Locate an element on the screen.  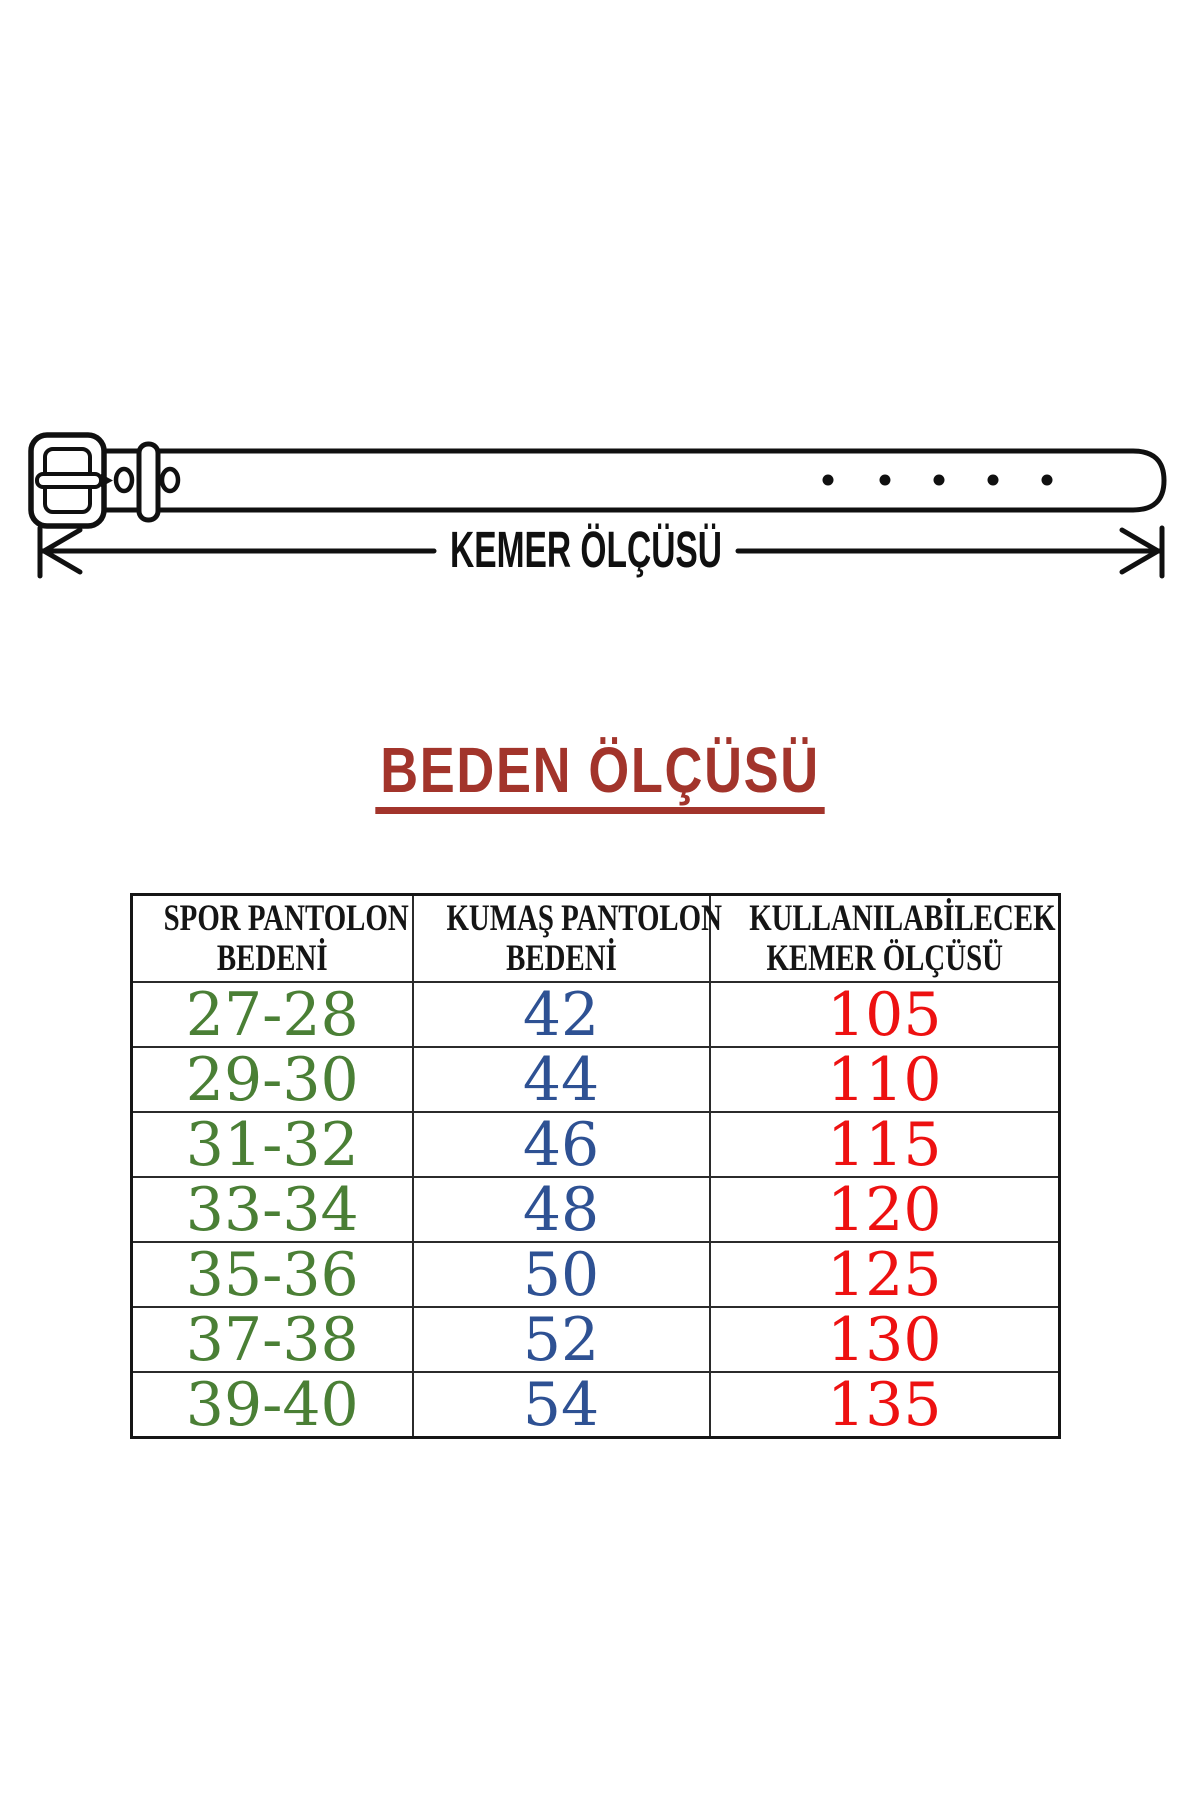
cell-kemer-olcusu: 130 is located at coordinates (884, 1339).